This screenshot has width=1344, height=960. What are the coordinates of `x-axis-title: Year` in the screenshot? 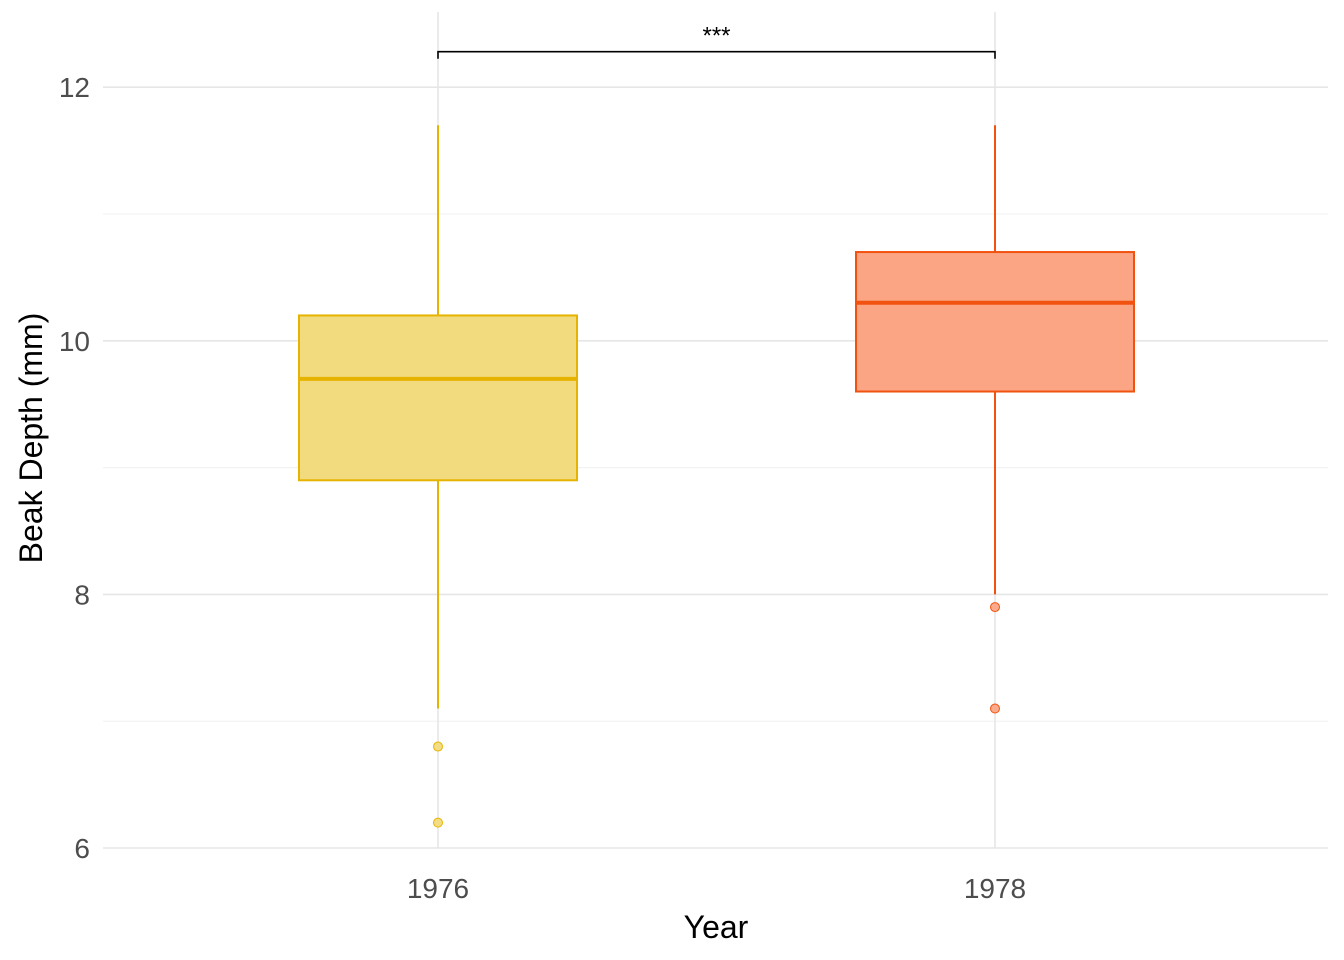 It's located at (716, 927).